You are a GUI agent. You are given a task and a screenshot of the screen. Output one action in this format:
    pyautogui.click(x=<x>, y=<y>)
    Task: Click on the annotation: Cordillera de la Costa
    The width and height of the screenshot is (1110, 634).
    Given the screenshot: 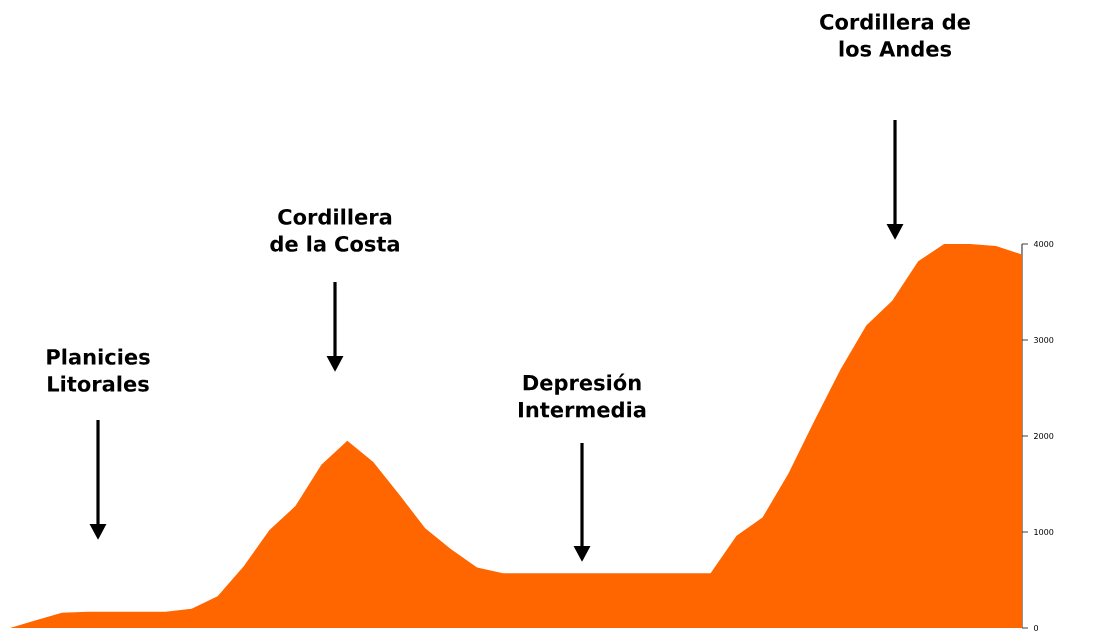 What is the action you would take?
    pyautogui.click(x=334, y=230)
    